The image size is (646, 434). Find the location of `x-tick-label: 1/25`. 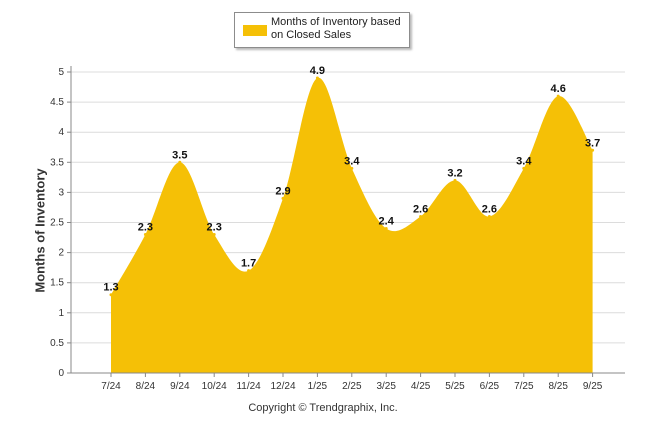

x-tick-label: 1/25 is located at coordinates (318, 386).